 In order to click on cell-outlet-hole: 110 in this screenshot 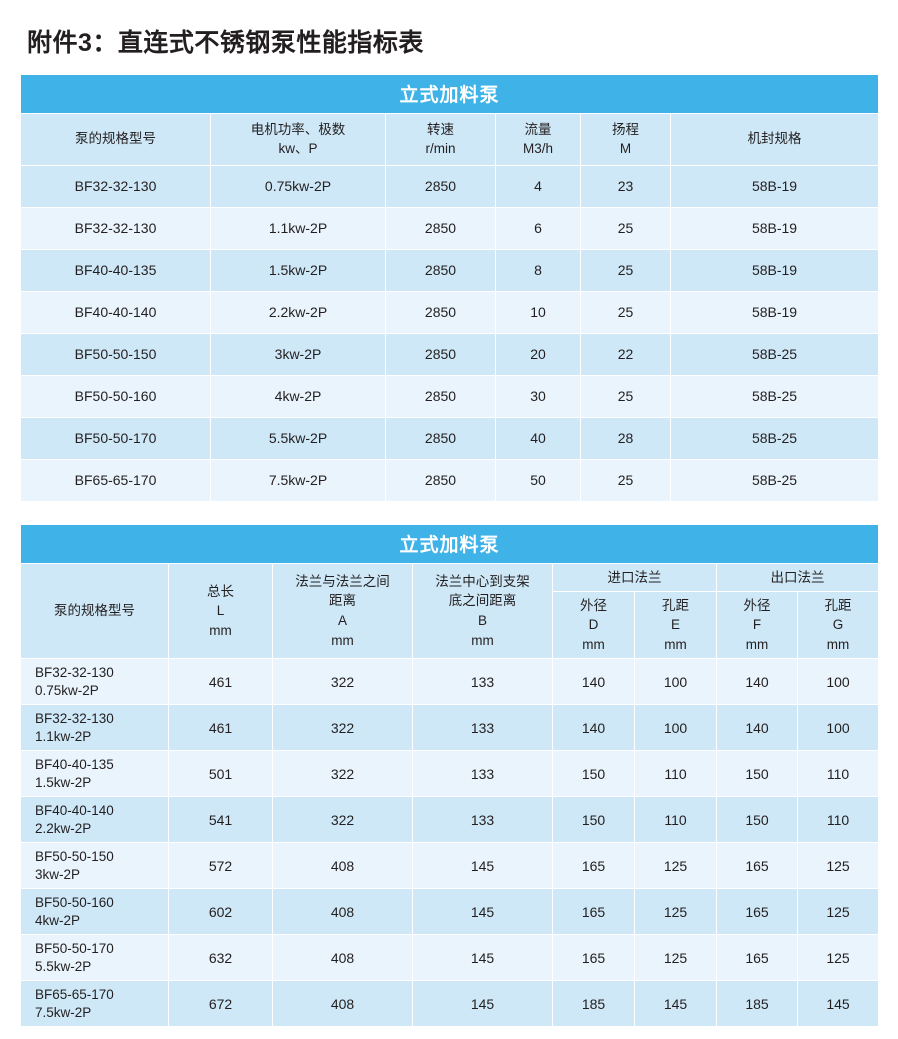, I will do `click(838, 820)`.